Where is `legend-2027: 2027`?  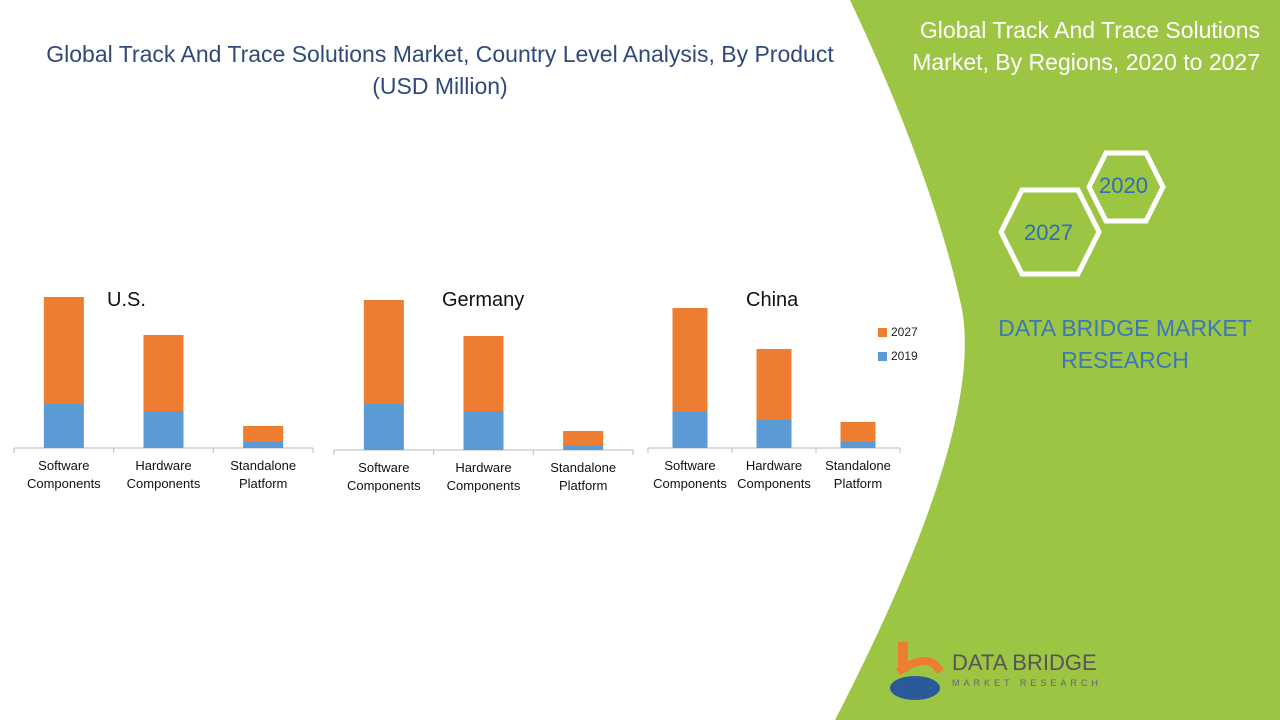 legend-2027: 2027 is located at coordinates (898, 332).